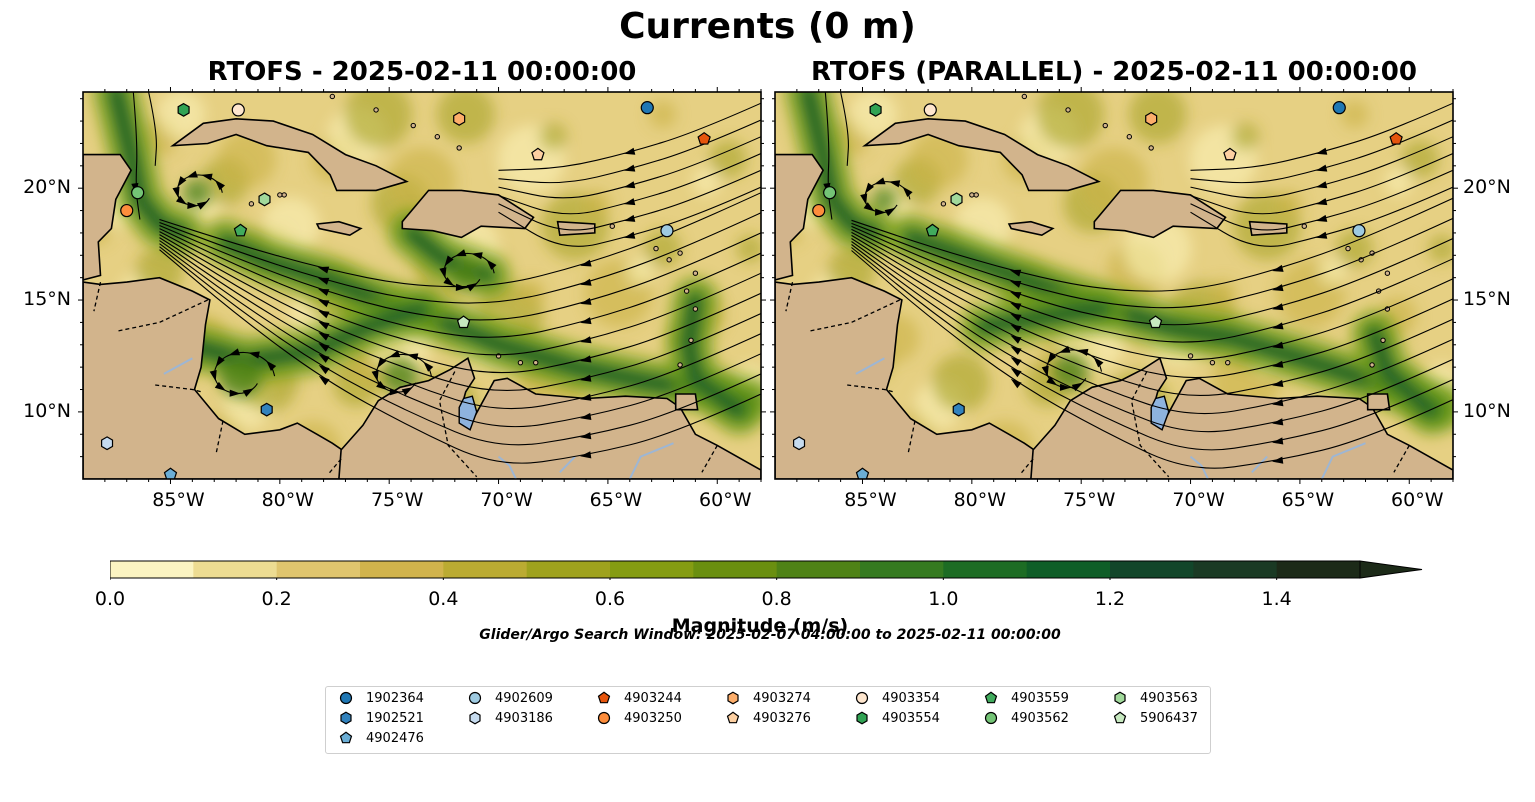  I want to click on legend-label: 4903250, so click(653, 718).